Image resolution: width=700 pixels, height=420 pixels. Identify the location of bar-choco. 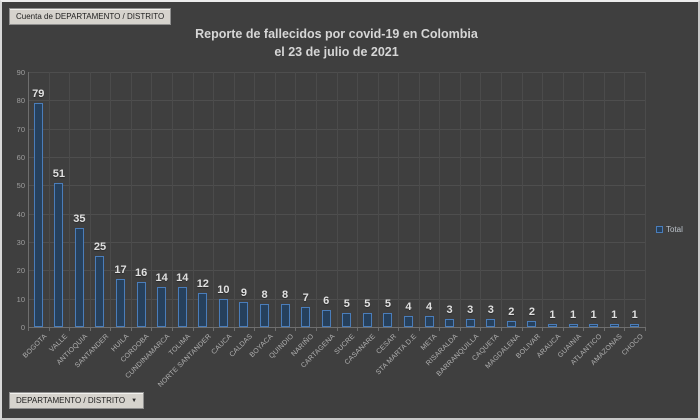
(635, 325).